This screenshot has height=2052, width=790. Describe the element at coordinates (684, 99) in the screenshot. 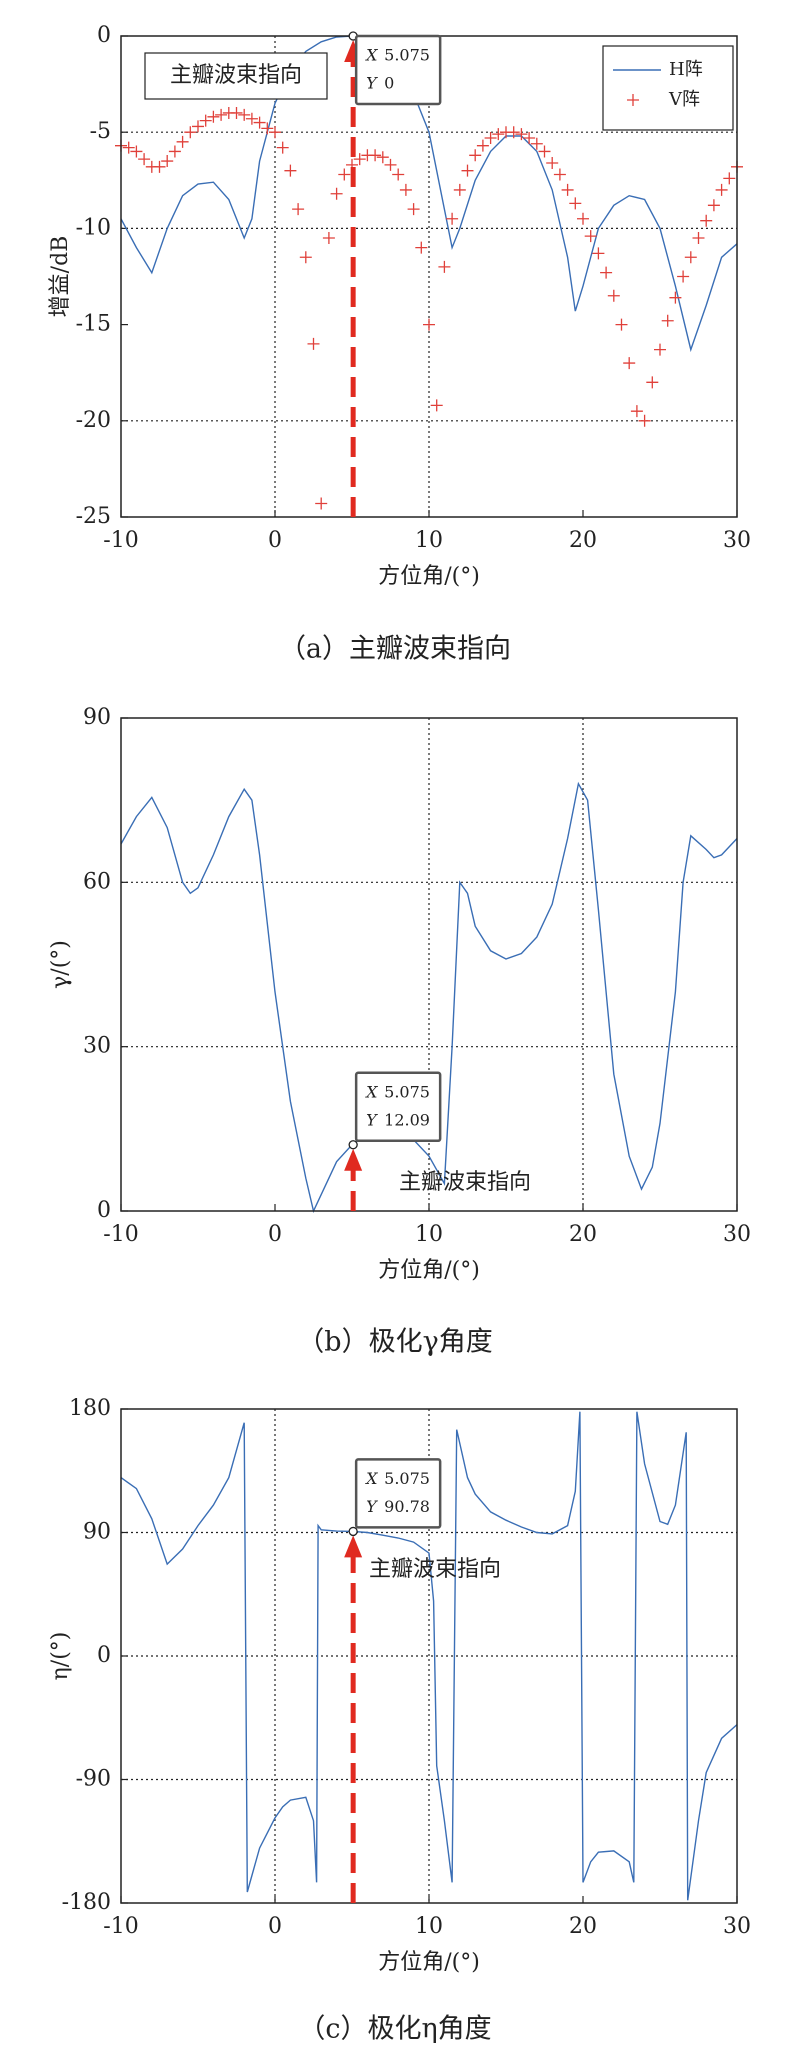

I see `legend-label: V阵` at that location.